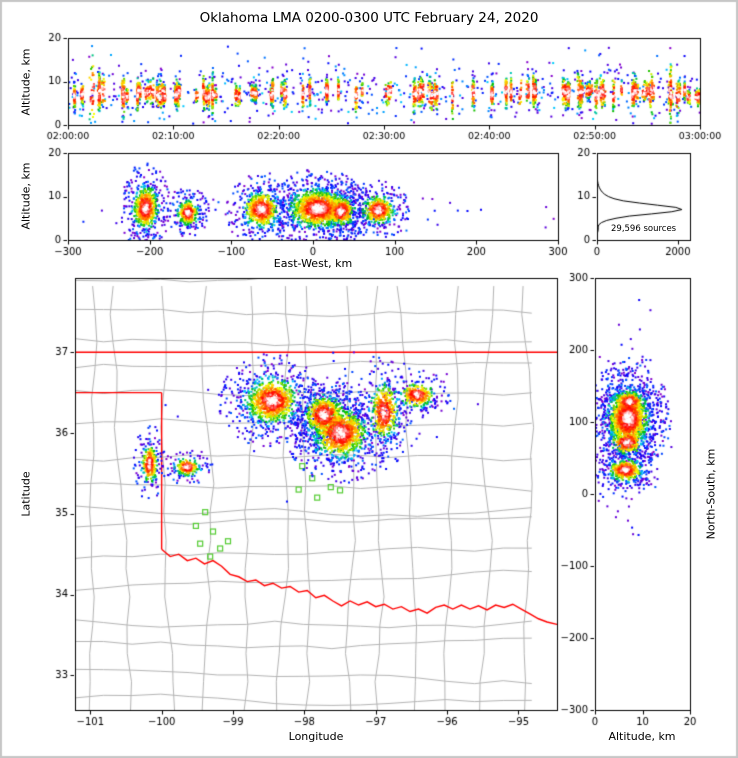 This screenshot has height=758, width=738. What do you see at coordinates (642, 494) in the screenshot?
I see `north-south-altitude-panel` at bounding box center [642, 494].